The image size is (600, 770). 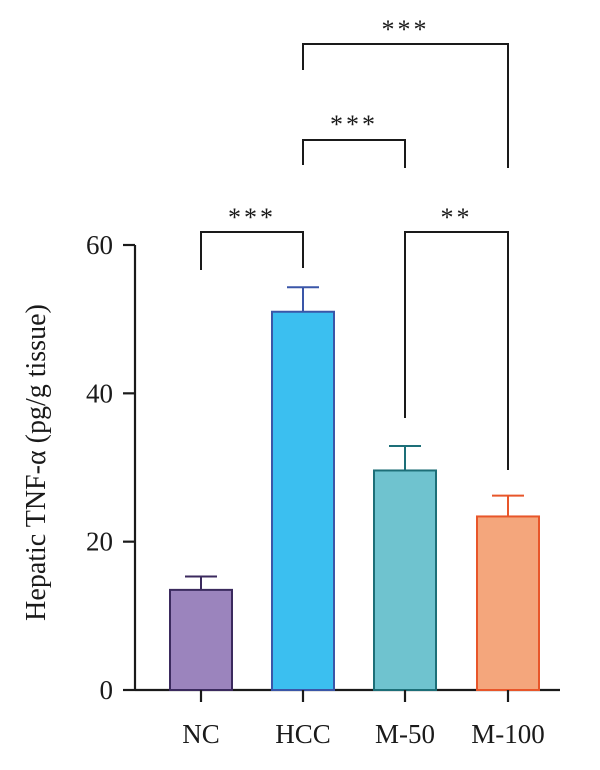 What do you see at coordinates (457, 217) in the screenshot?
I see `significance-label: **` at bounding box center [457, 217].